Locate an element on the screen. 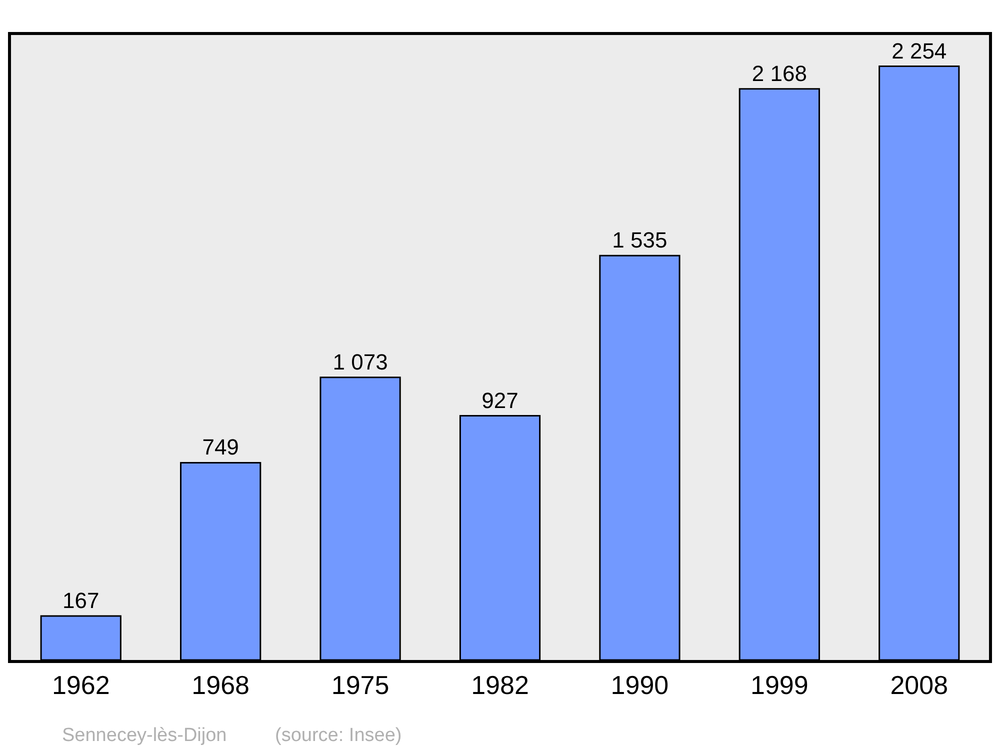 Image resolution: width=1000 pixels, height=747 pixels. text: Sennecey-lès-Dijon is located at coordinates (144, 735).